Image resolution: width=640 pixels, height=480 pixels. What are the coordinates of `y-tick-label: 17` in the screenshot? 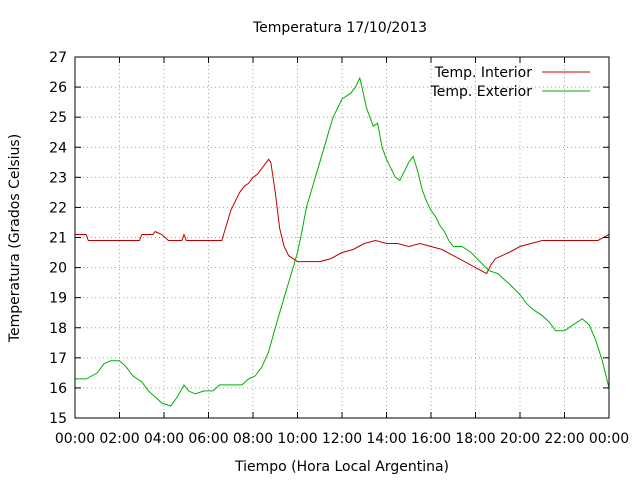 It's located at (58, 359).